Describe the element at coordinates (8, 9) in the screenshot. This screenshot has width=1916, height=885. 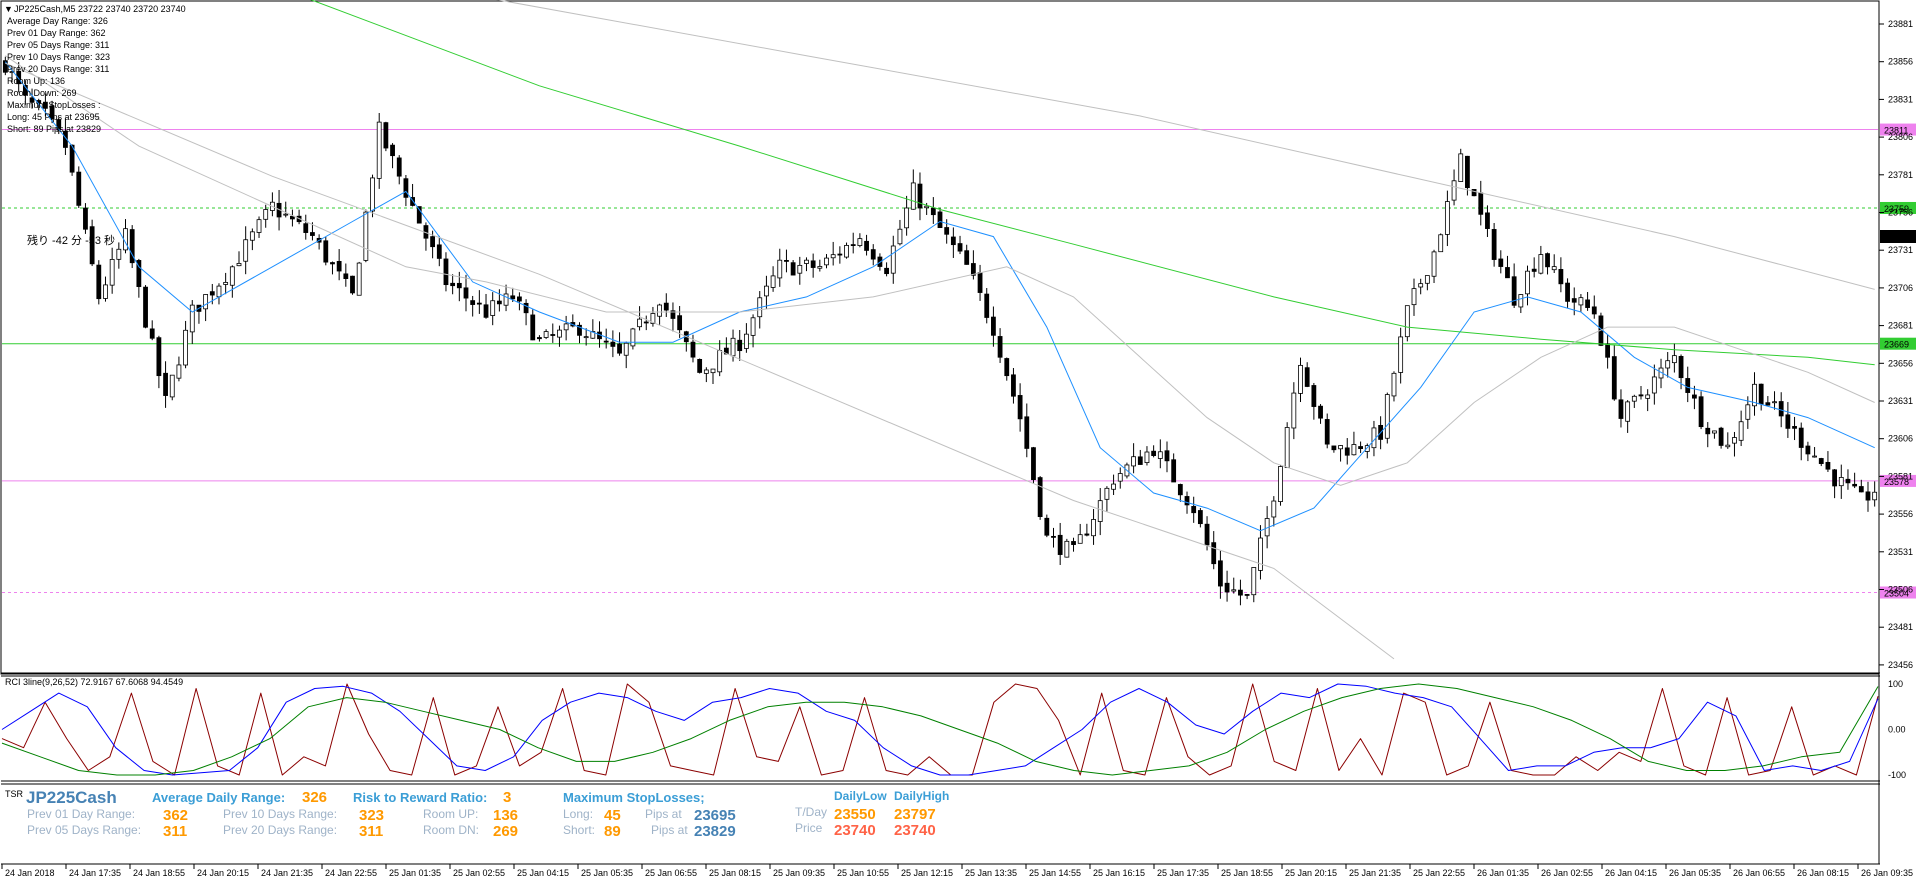
I see `collapse-triangle-icon: ▼` at that location.